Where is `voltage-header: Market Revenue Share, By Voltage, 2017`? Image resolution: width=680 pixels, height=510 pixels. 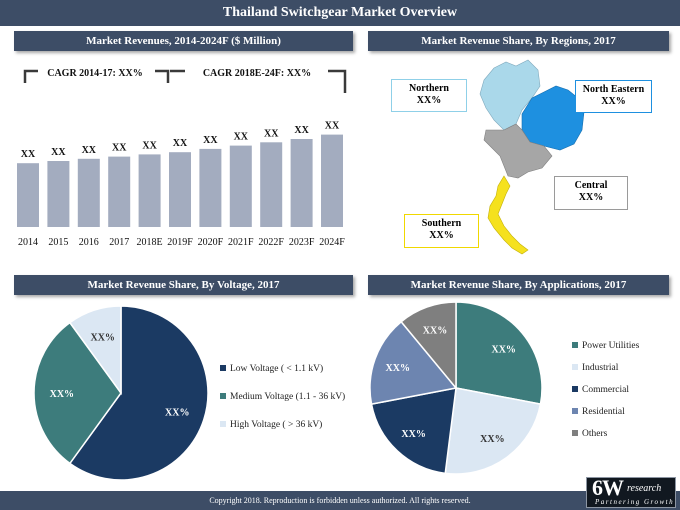 voltage-header: Market Revenue Share, By Voltage, 2017 is located at coordinates (183, 285).